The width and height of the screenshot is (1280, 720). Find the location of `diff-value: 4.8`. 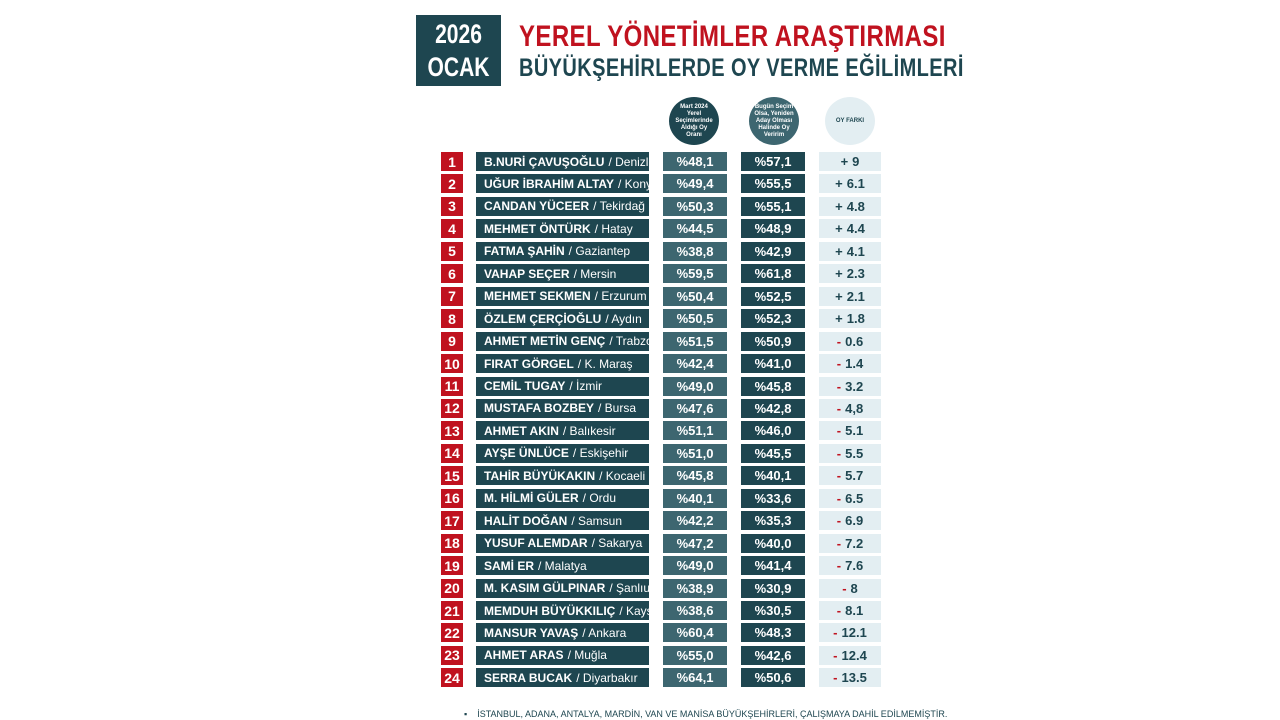

diff-value: 4.8 is located at coordinates (855, 206).